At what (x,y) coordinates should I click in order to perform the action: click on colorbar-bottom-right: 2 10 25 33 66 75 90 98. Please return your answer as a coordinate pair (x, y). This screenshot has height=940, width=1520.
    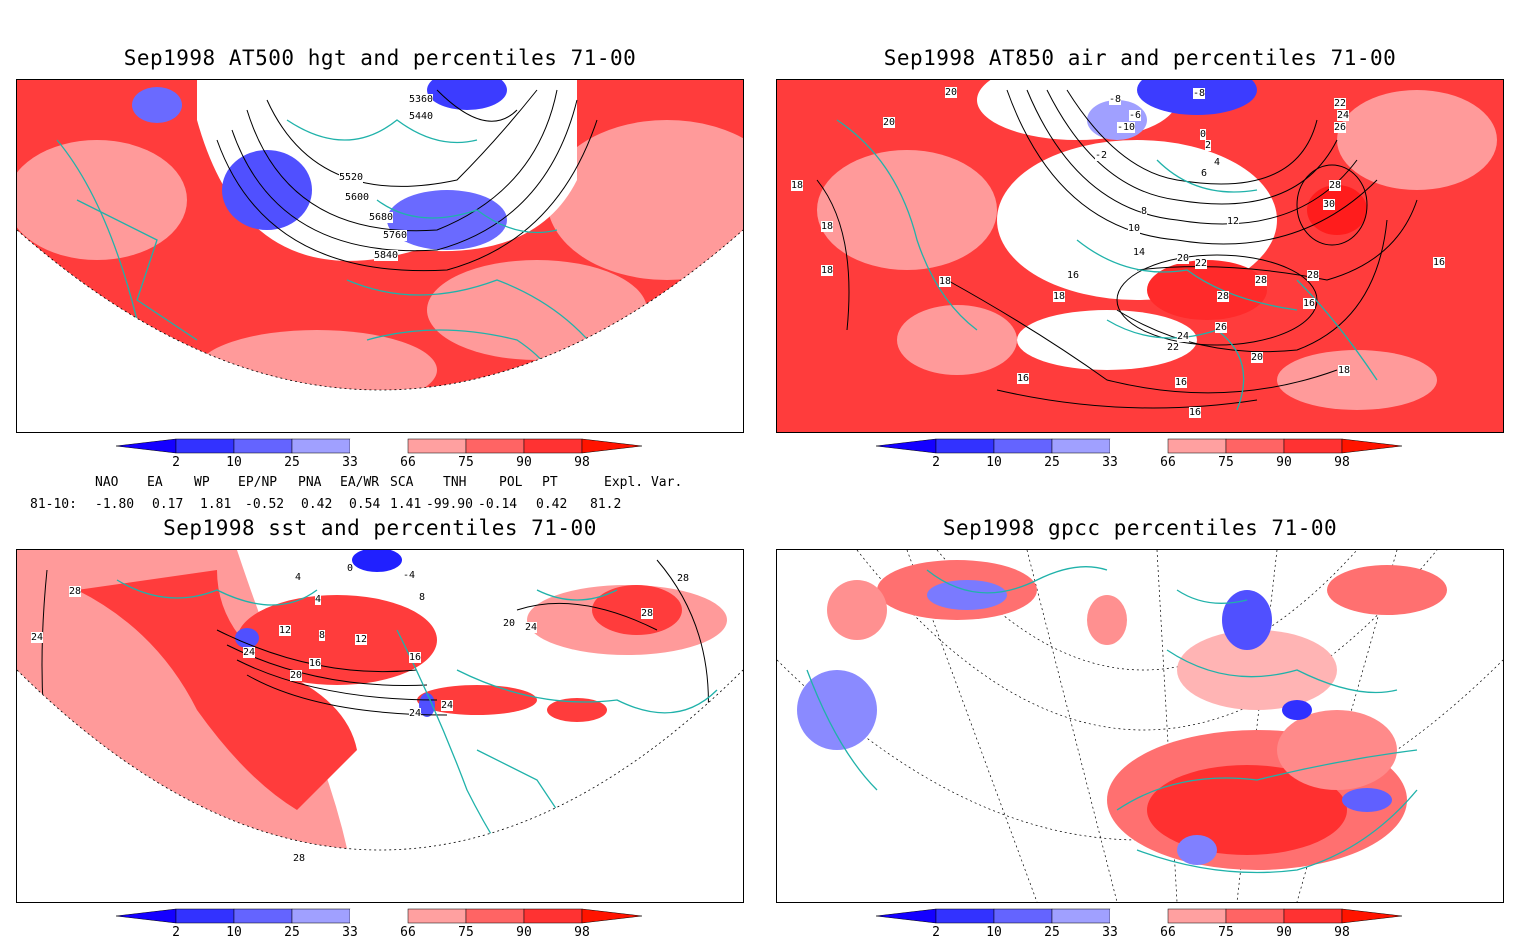
    Looking at the image, I should click on (1140, 924).